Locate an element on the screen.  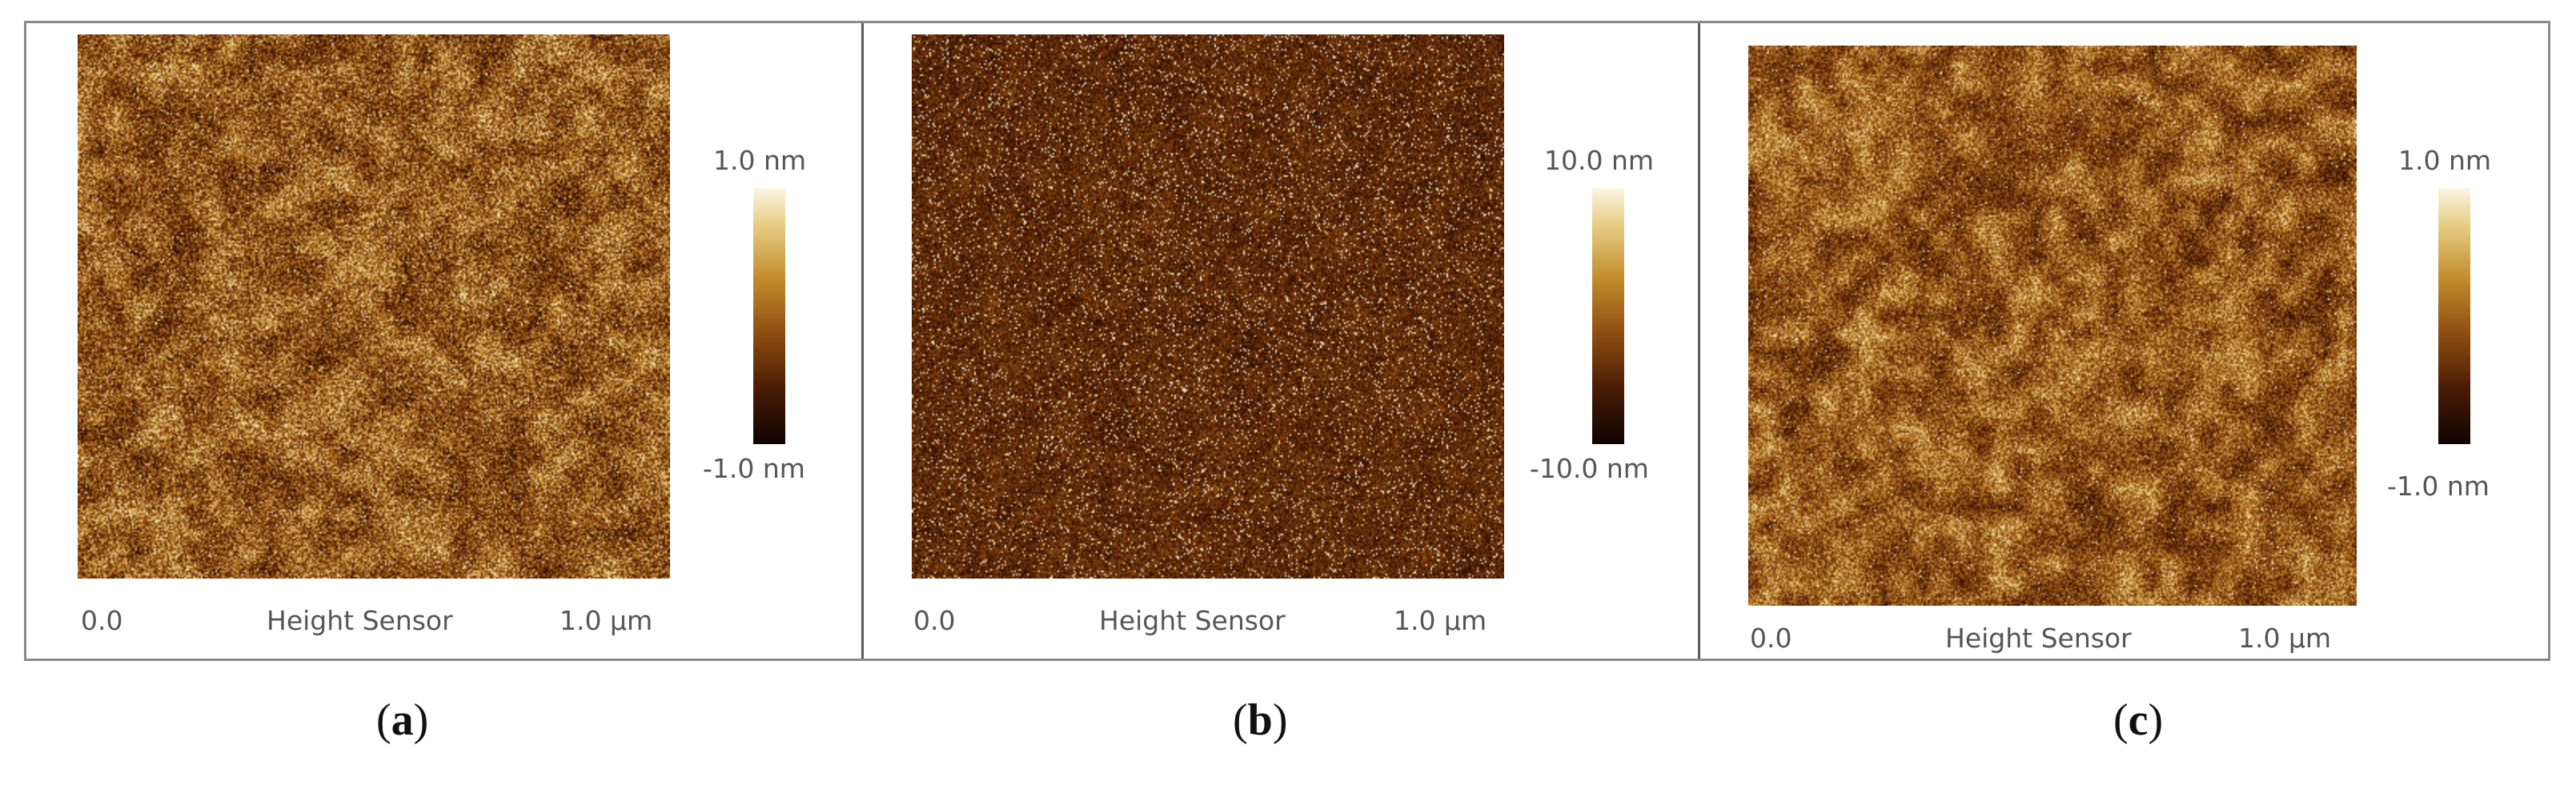
caption-c: (c) is located at coordinates (2138, 720).